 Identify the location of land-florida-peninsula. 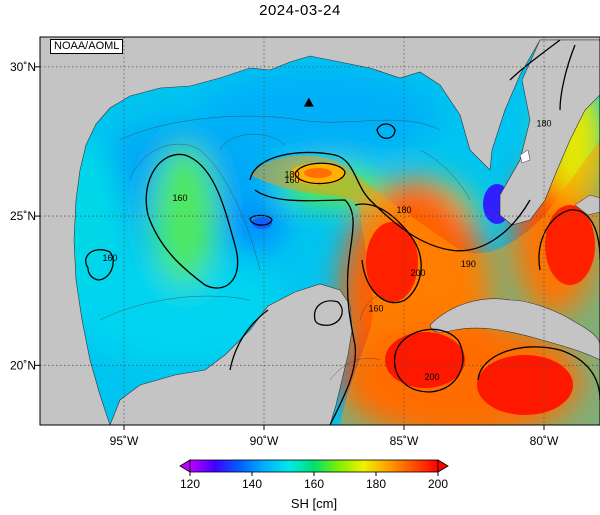
(549, 132).